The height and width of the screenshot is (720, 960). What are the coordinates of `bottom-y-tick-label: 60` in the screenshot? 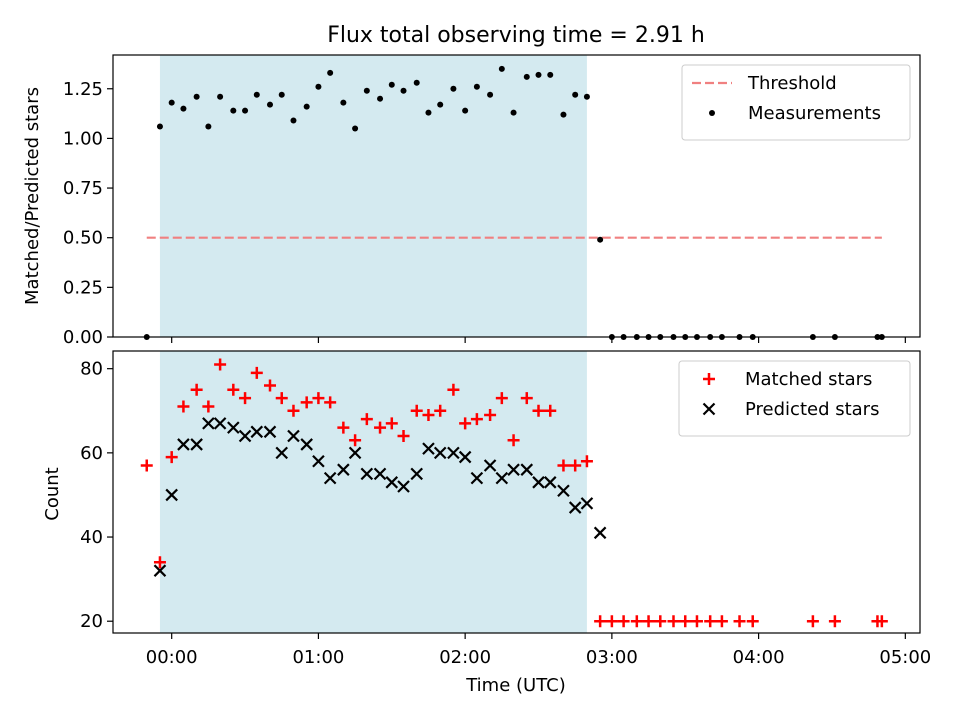 It's located at (91, 453).